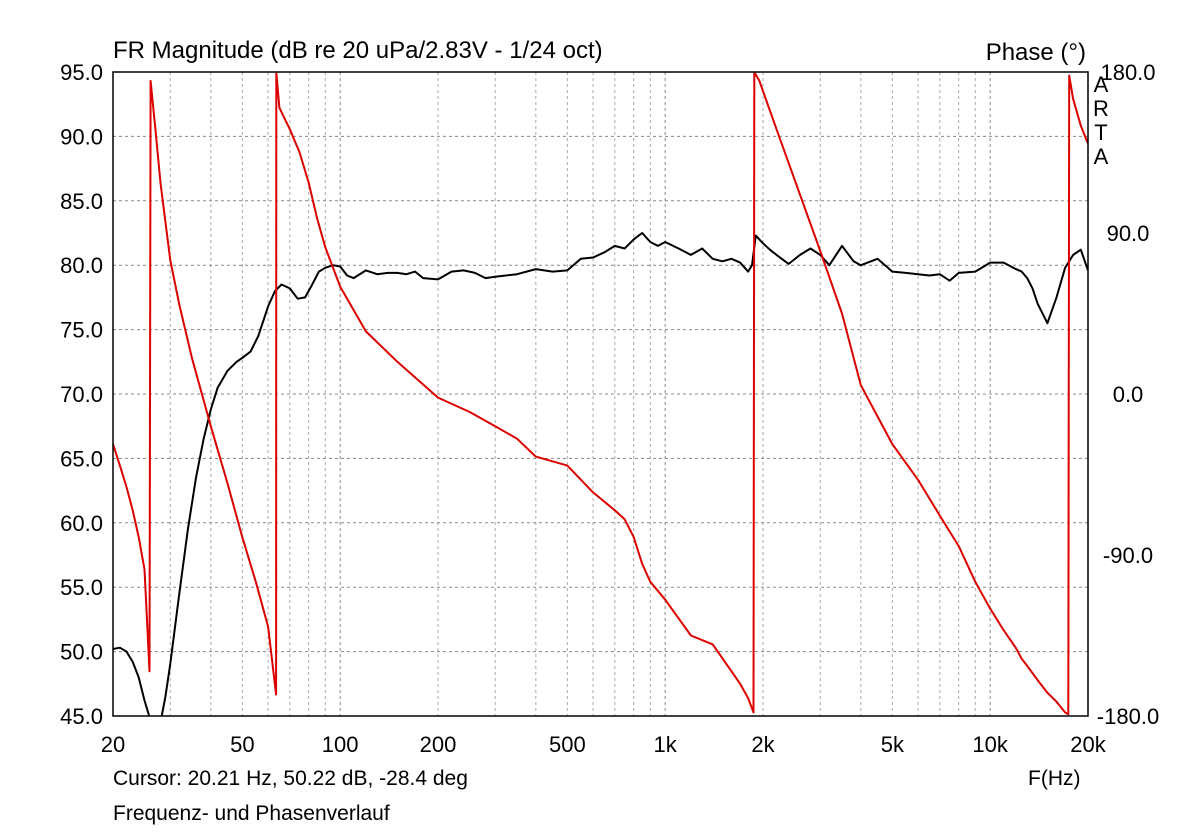 This screenshot has width=1200, height=832. I want to click on phase-tick-label: 0.0, so click(1128, 394).